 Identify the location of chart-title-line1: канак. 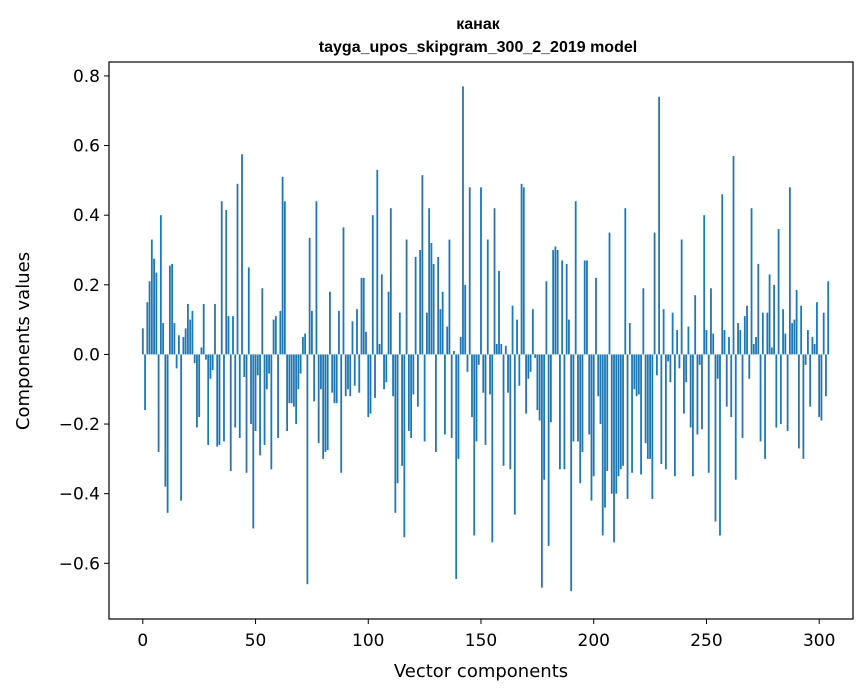
(478, 24).